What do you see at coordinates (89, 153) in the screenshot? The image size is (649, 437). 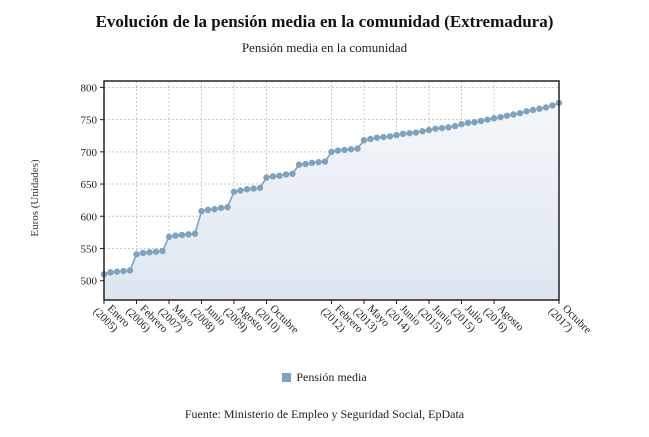 I see `y-tick-label: 700` at bounding box center [89, 153].